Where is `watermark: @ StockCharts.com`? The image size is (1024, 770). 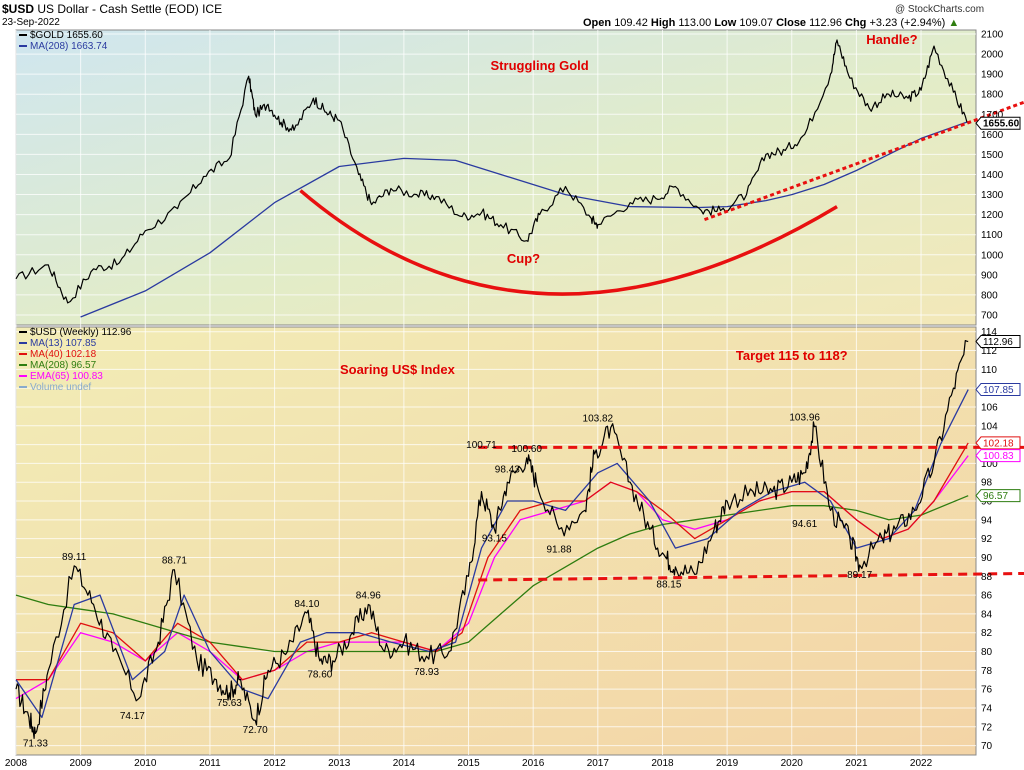
watermark: @ StockCharts.com is located at coordinates (940, 9).